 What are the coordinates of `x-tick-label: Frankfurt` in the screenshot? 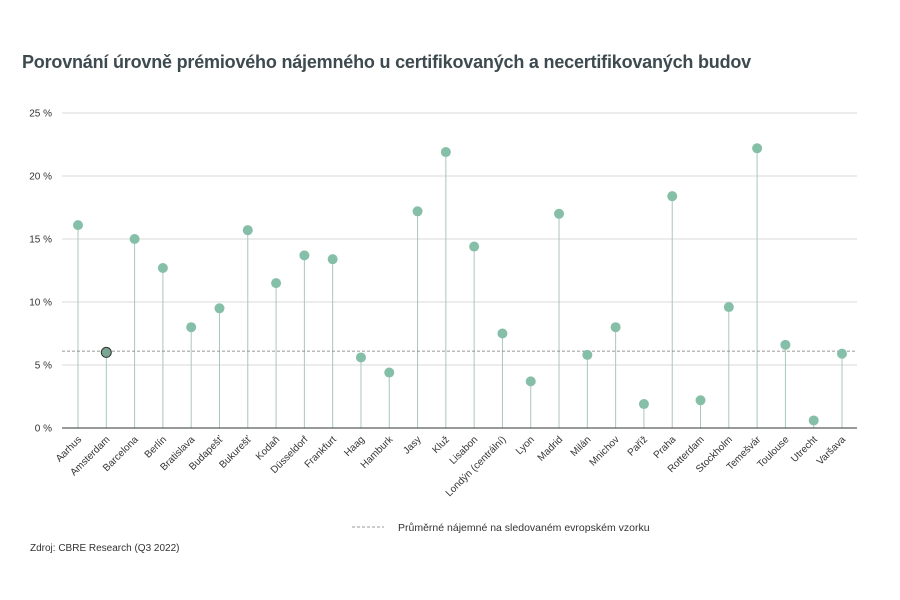 It's located at (321, 452).